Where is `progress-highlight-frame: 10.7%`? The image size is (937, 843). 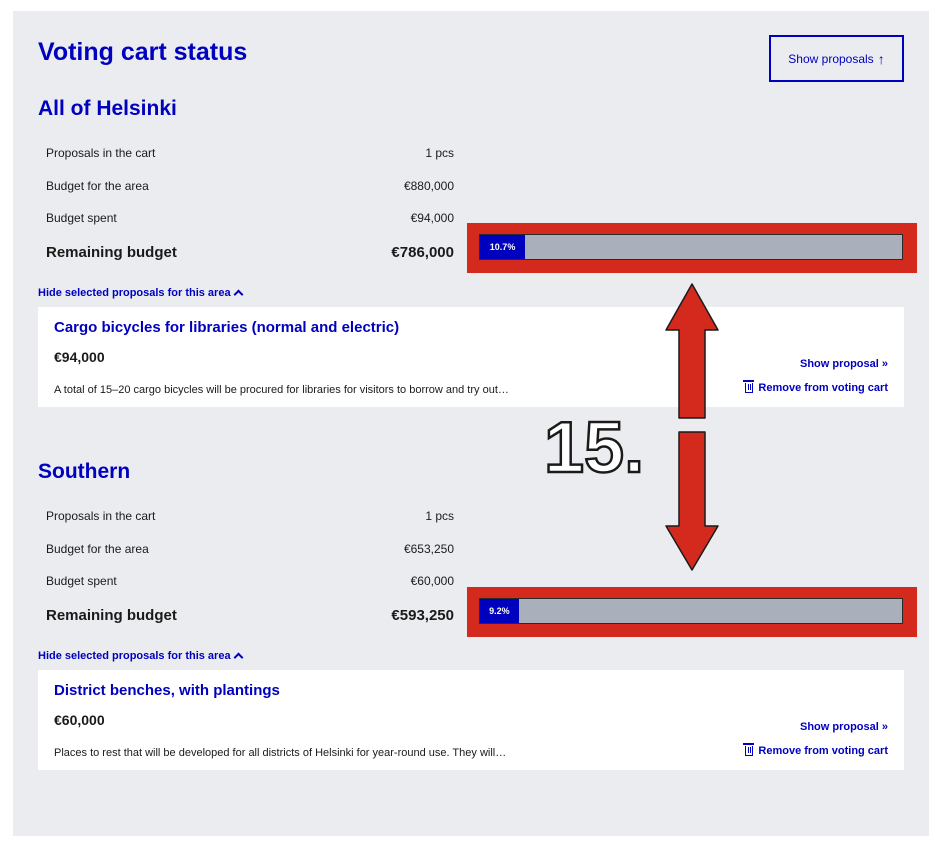
progress-highlight-frame: 10.7% is located at coordinates (692, 248).